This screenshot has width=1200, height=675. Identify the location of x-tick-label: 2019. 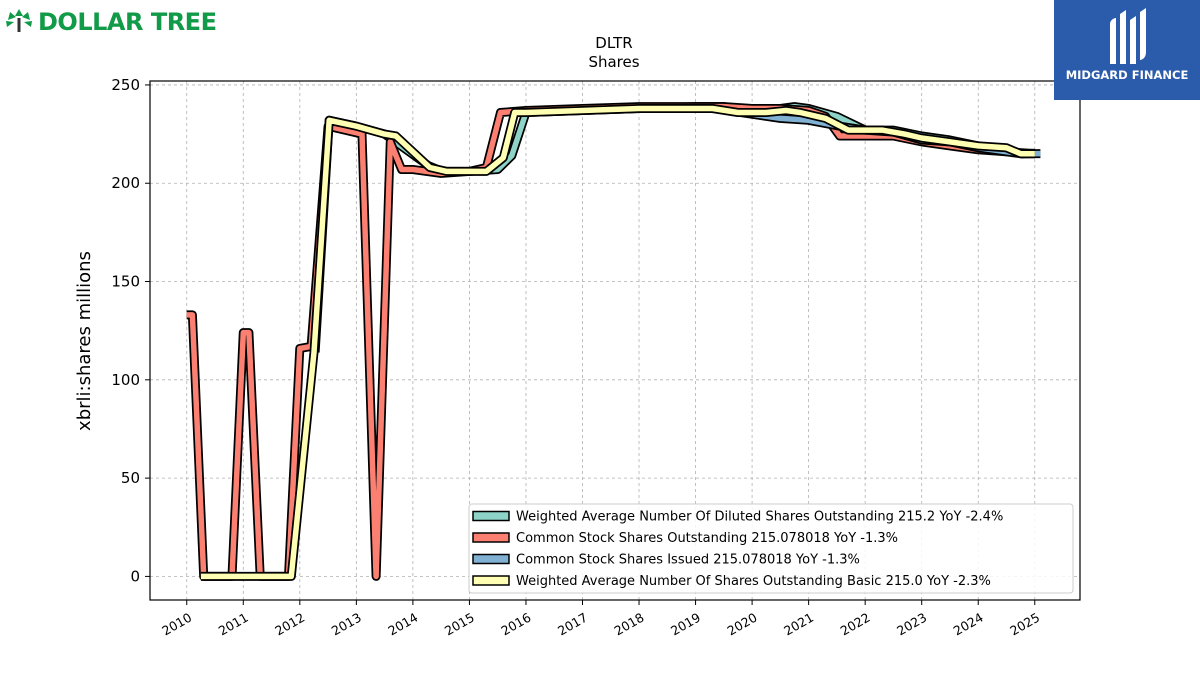
(685, 624).